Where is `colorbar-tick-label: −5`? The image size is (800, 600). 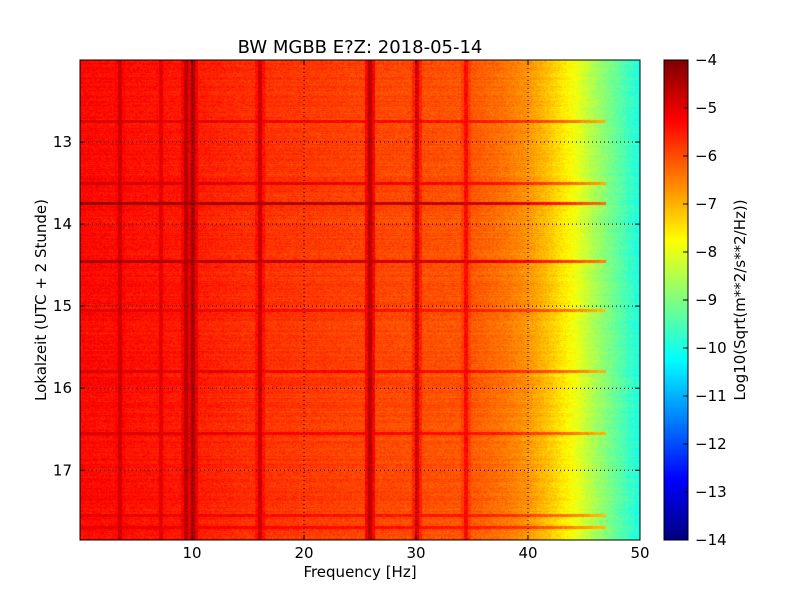
colorbar-tick-label: −5 is located at coordinates (706, 108).